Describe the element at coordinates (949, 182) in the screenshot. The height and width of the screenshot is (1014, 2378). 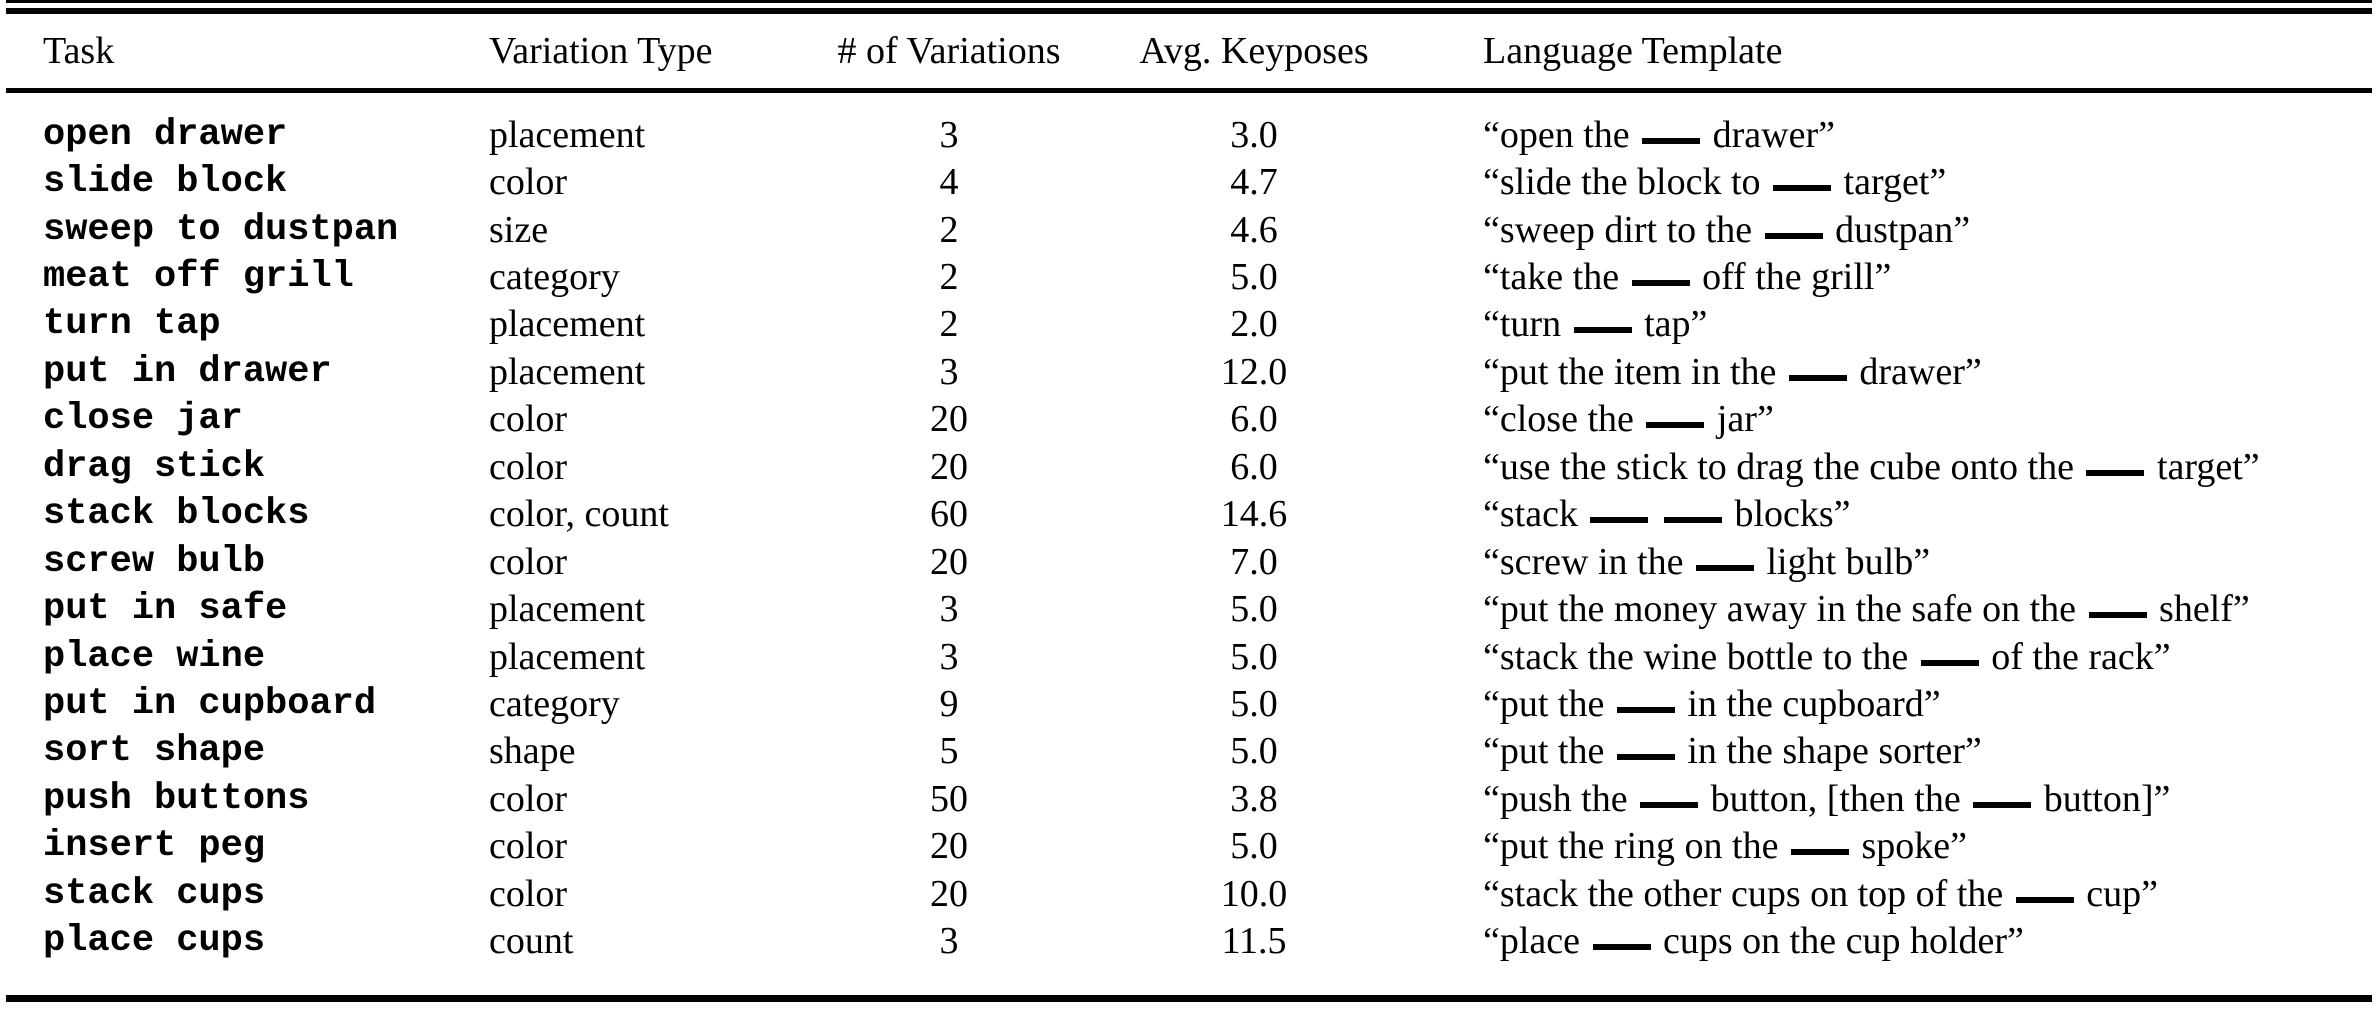
I see `num-variations-cell: 4` at that location.